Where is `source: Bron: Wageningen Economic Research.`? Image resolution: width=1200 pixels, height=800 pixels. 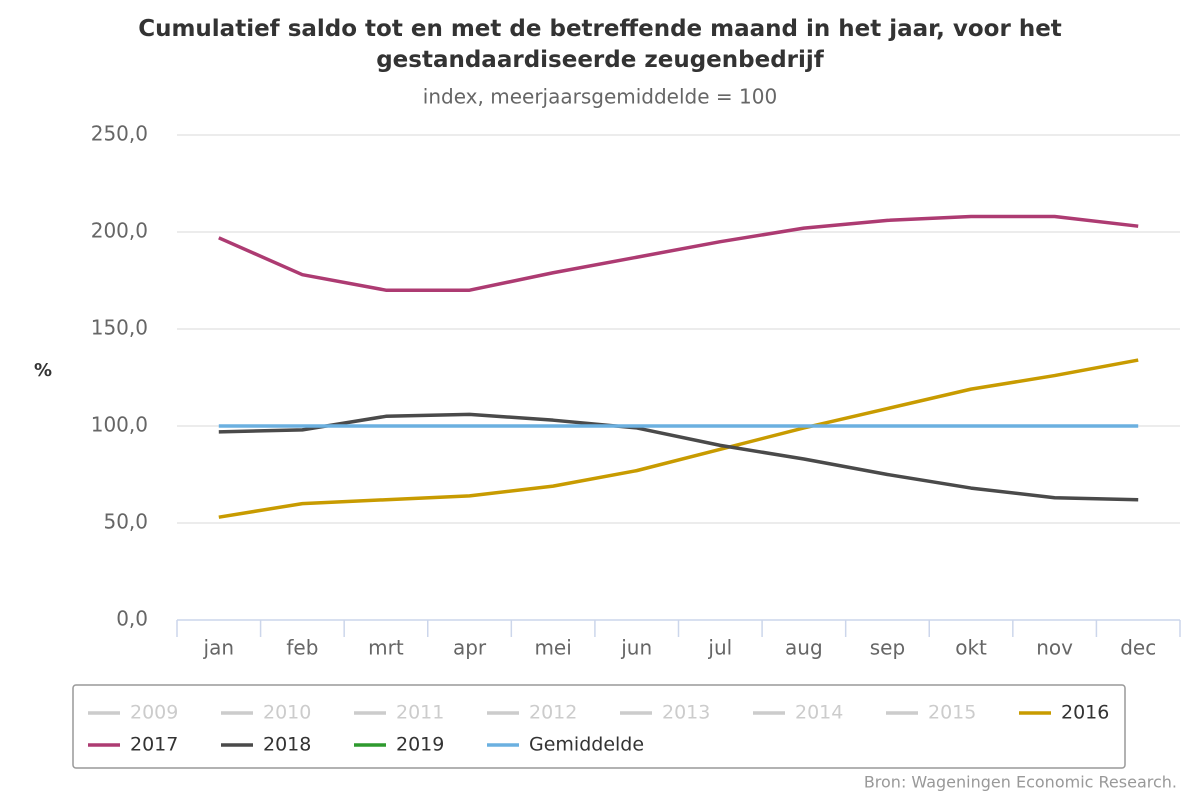 source: Bron: Wageningen Economic Research. is located at coordinates (1020, 782).